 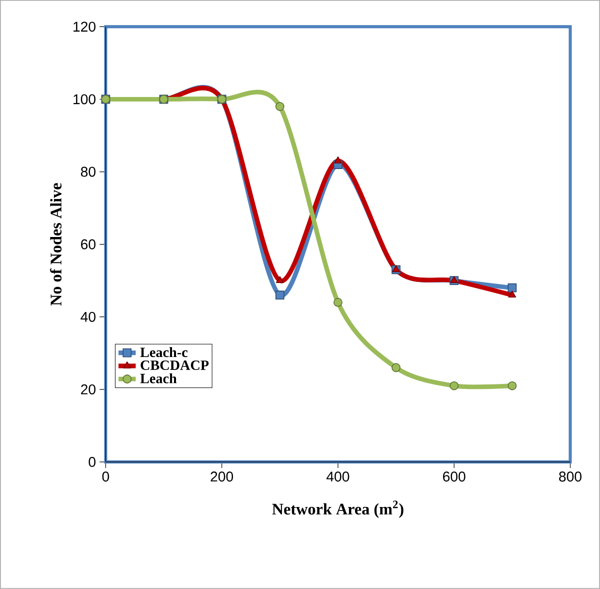 What do you see at coordinates (85, 99) in the screenshot?
I see `y-tick-label: 100` at bounding box center [85, 99].